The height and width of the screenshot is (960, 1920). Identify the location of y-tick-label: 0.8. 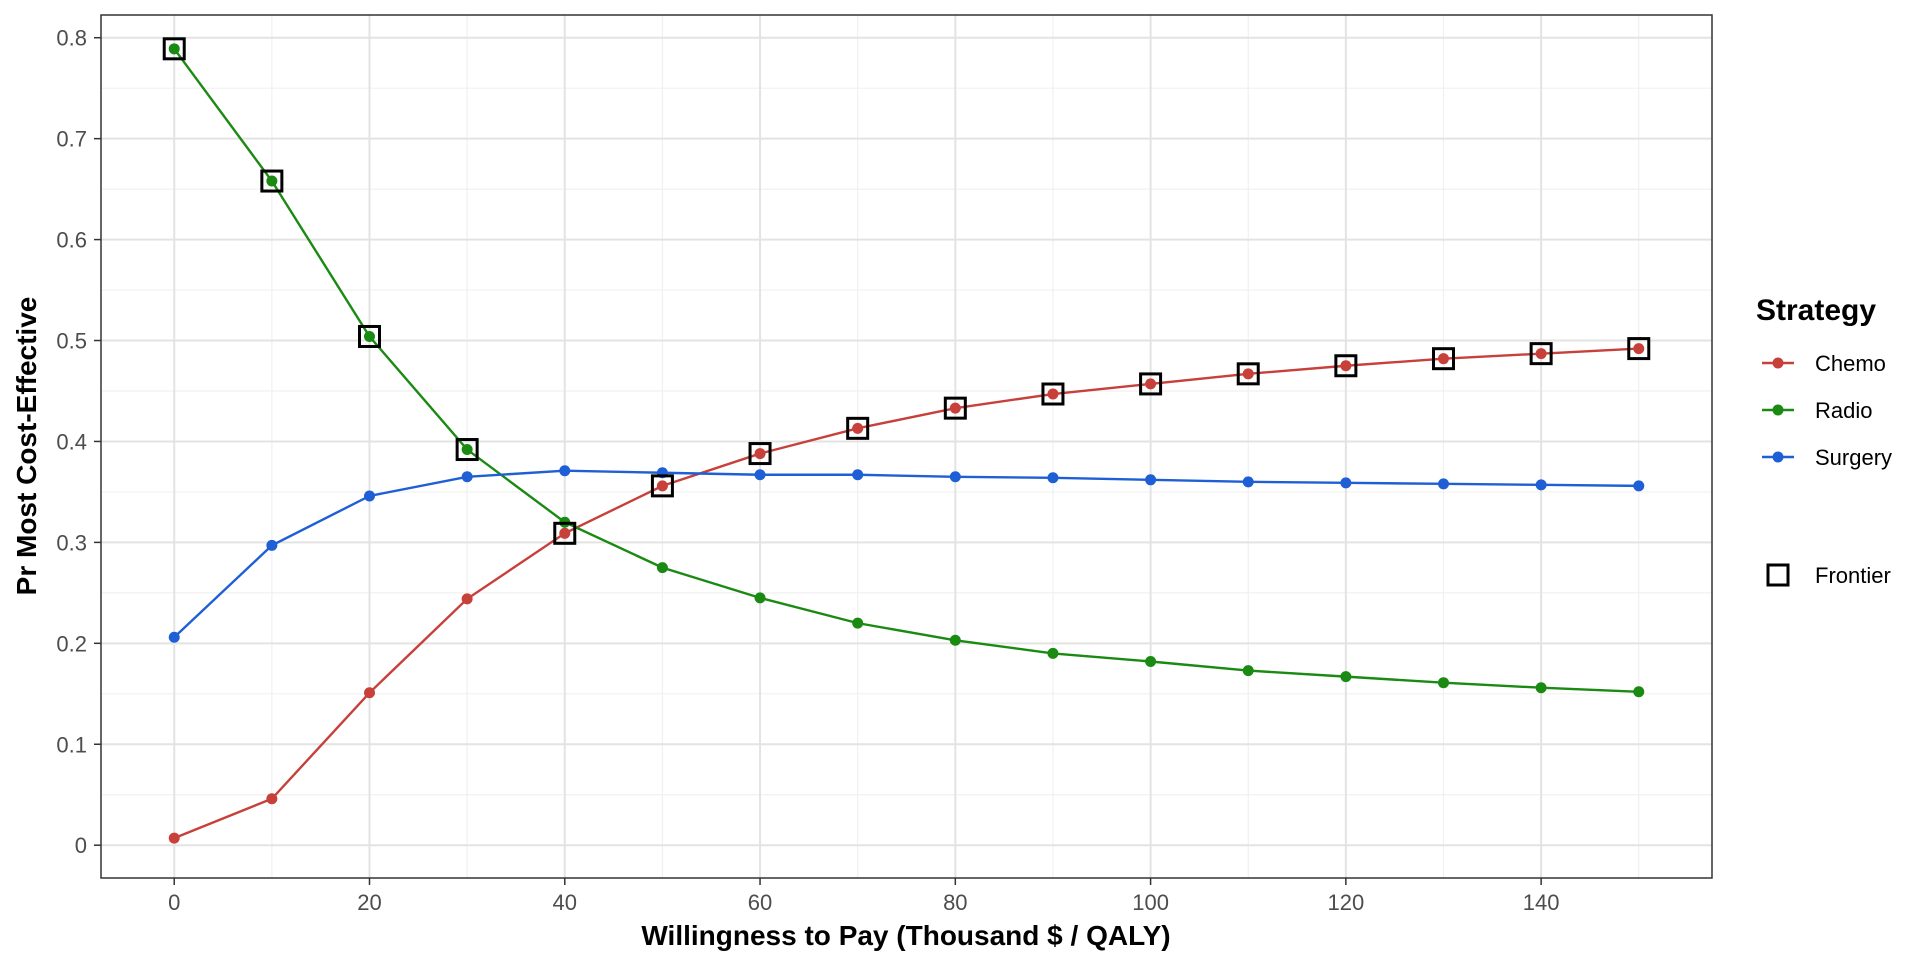
(71, 38).